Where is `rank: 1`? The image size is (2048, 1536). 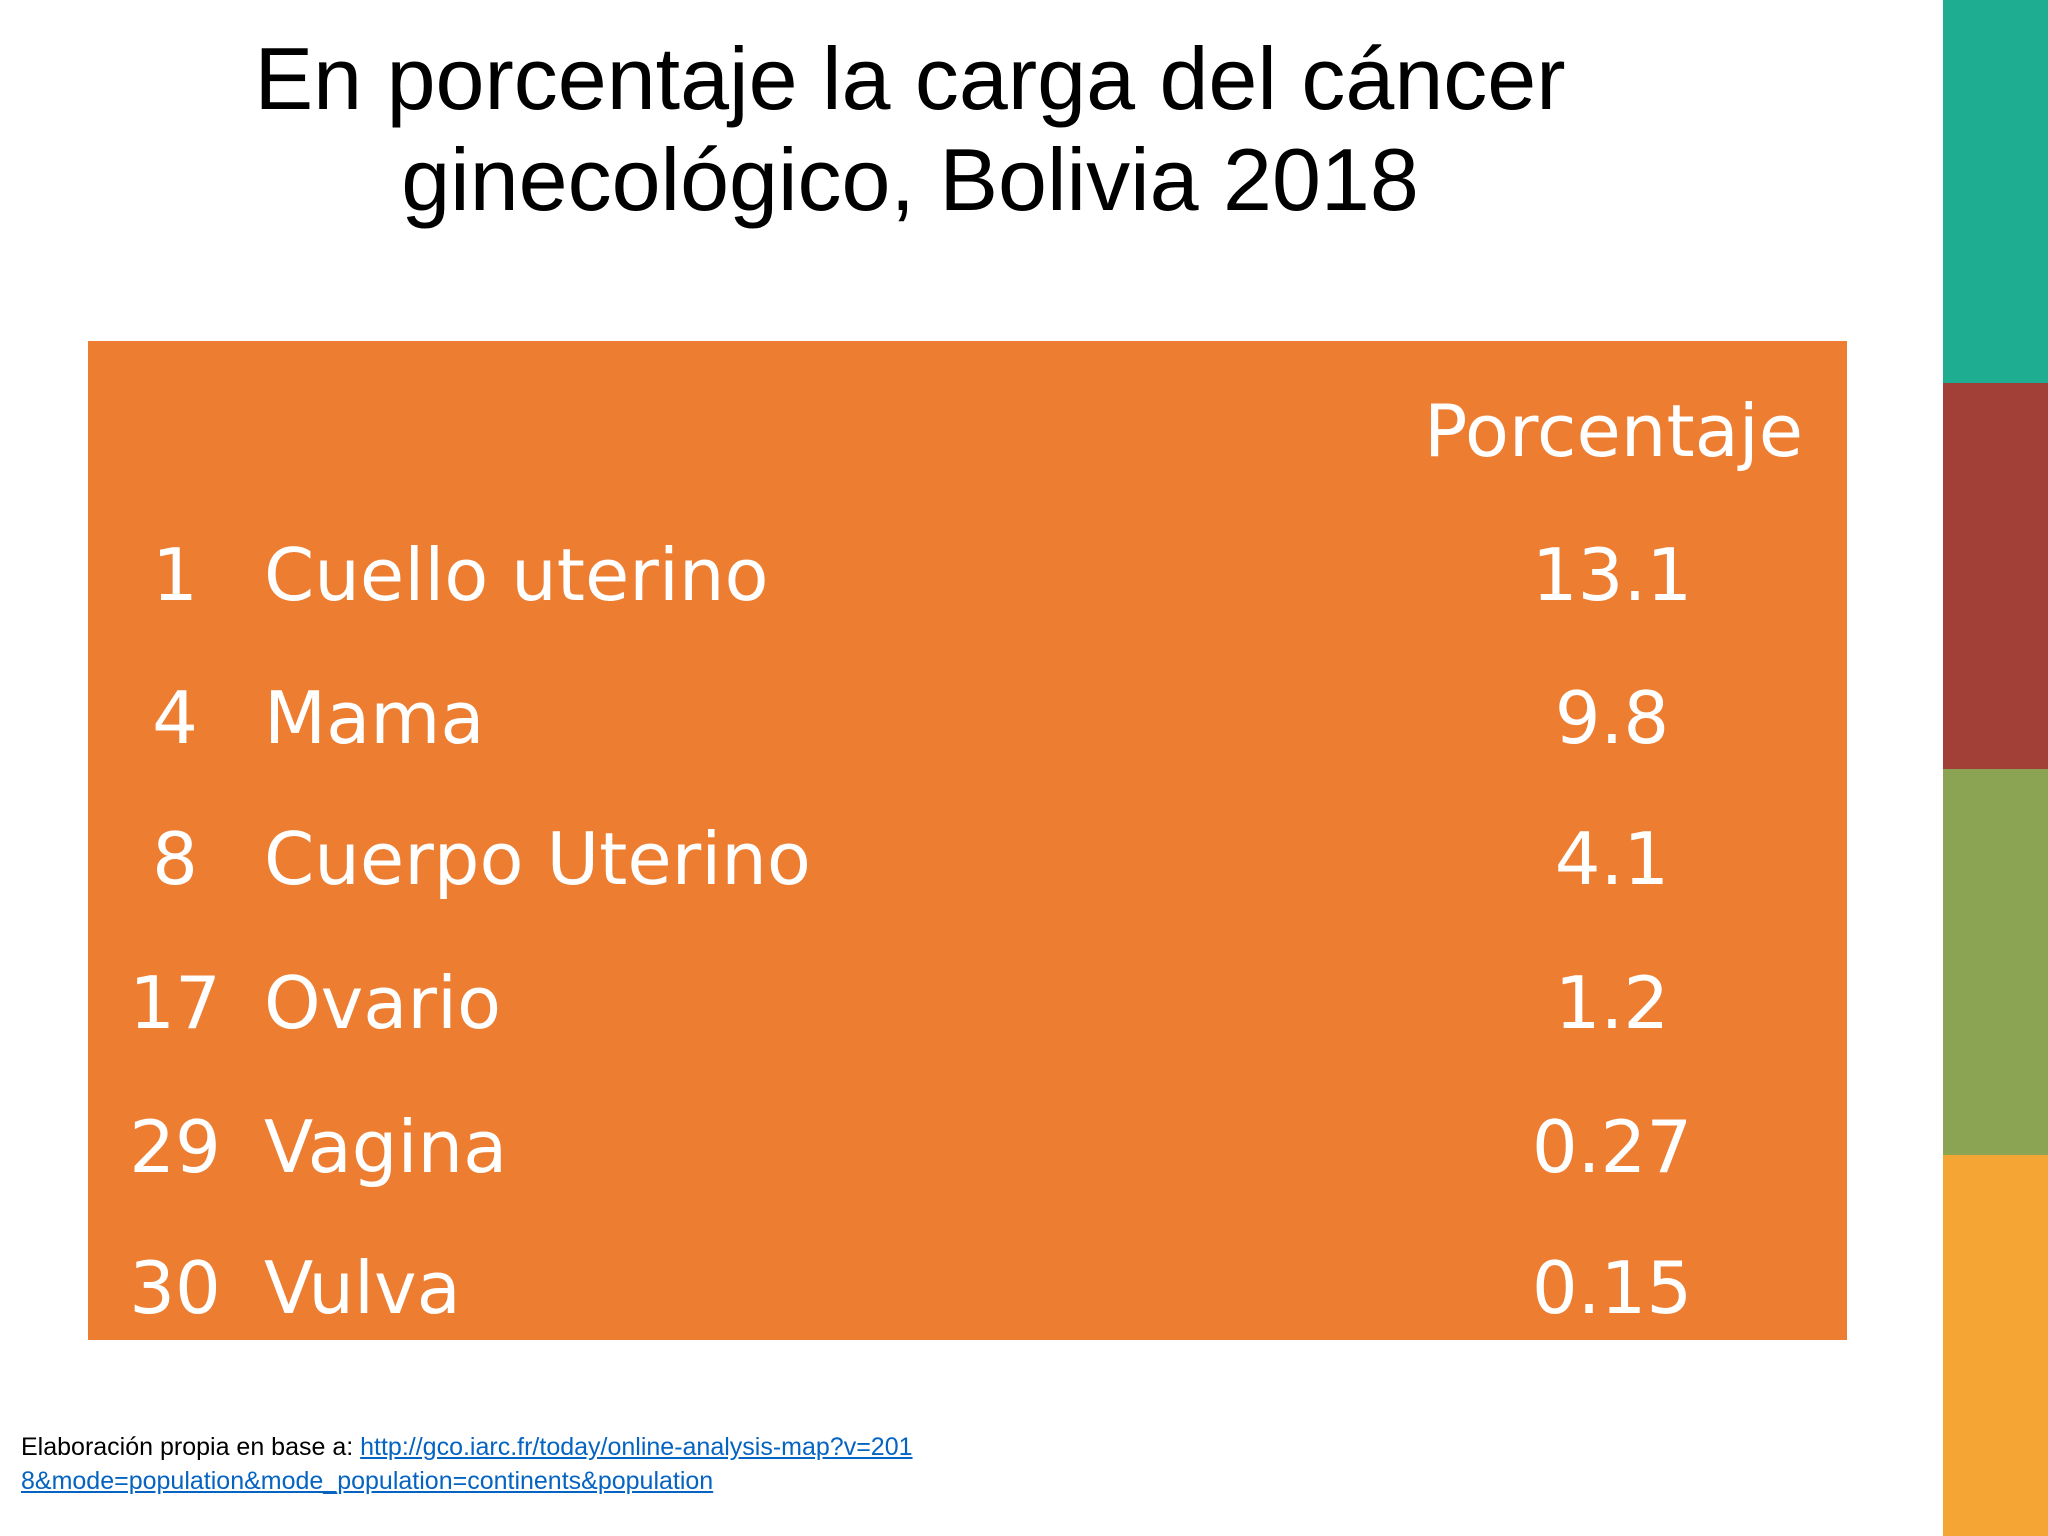 rank: 1 is located at coordinates (175, 575).